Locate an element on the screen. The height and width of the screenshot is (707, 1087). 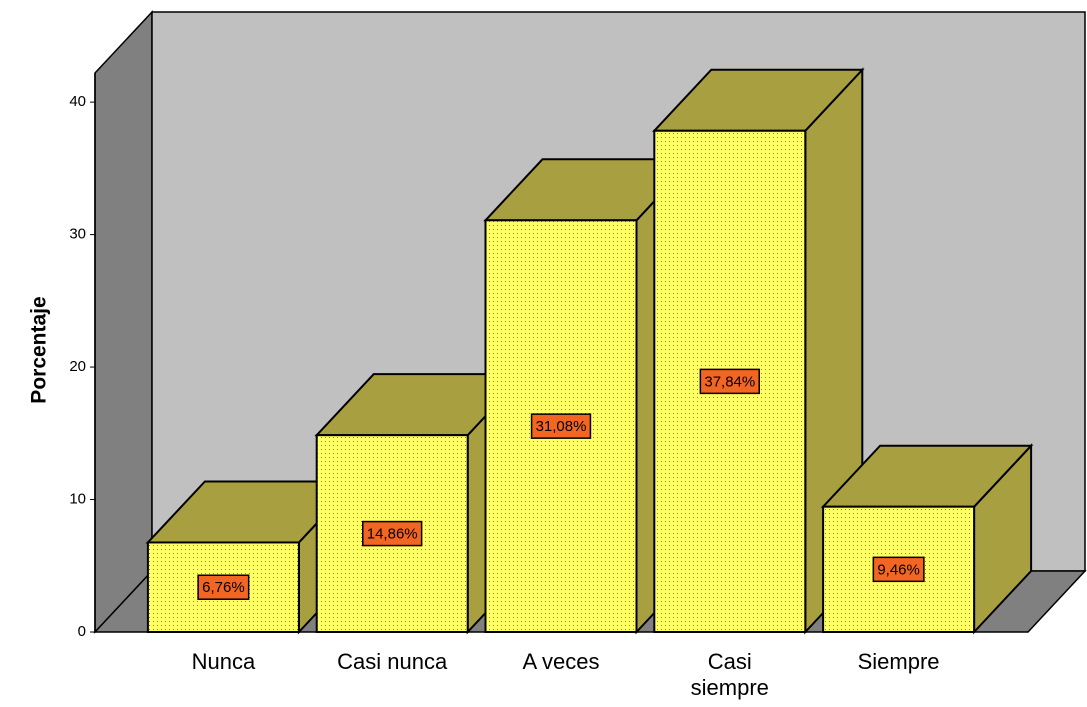
value-label: 14,86% is located at coordinates (392, 534).